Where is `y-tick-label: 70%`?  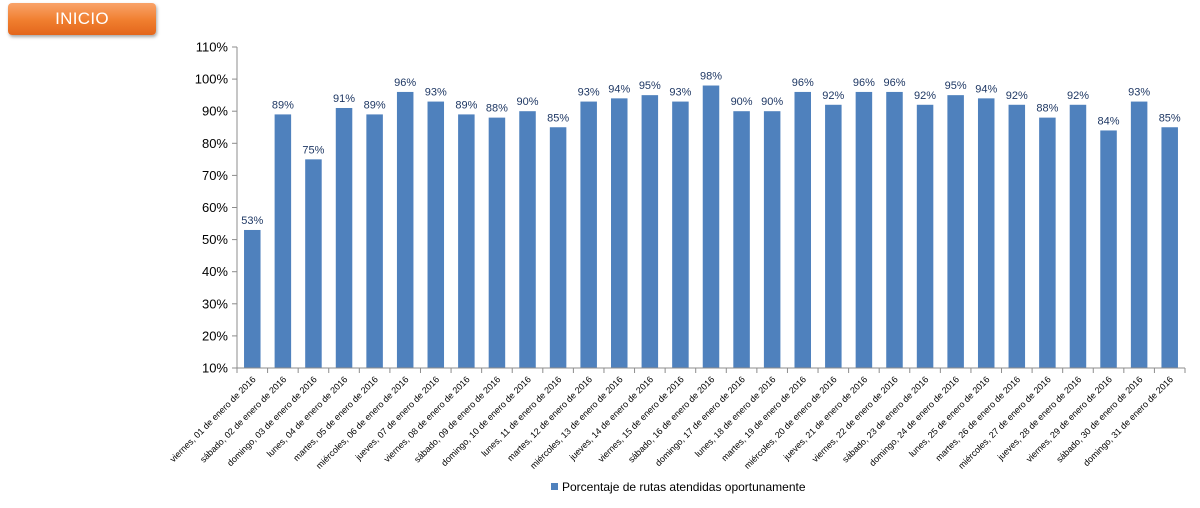
y-tick-label: 70% is located at coordinates (215, 175).